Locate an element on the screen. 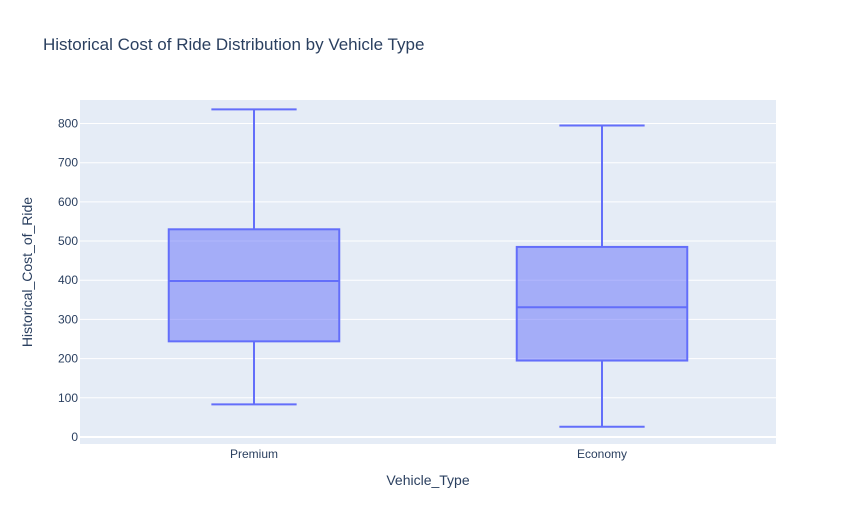  y-axis-title: Historical_Cost_of_Ride is located at coordinates (27, 272).